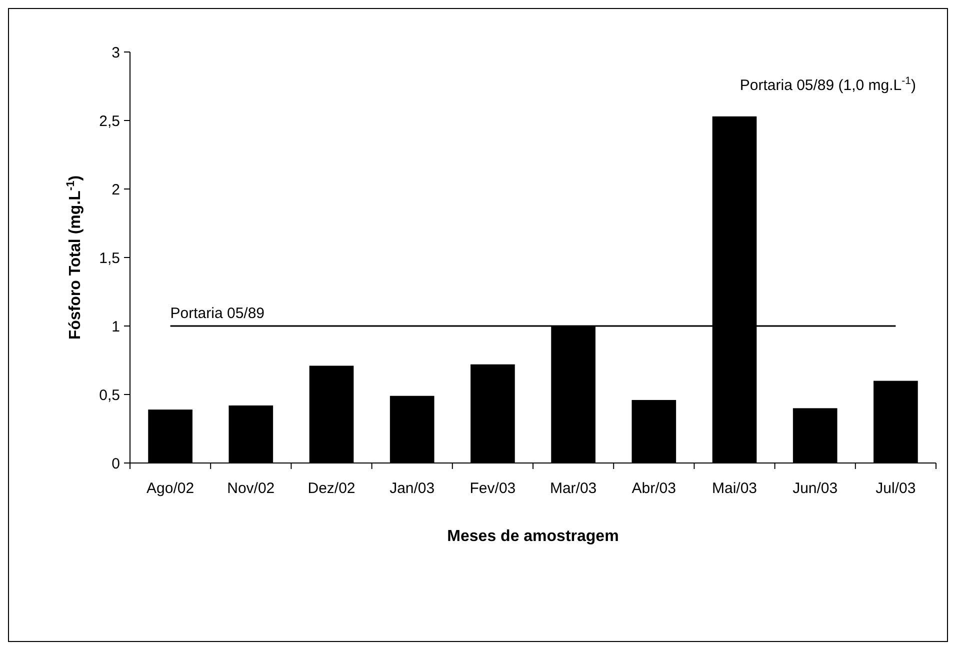  What do you see at coordinates (654, 488) in the screenshot?
I see `x-tick-label: Abr/03` at bounding box center [654, 488].